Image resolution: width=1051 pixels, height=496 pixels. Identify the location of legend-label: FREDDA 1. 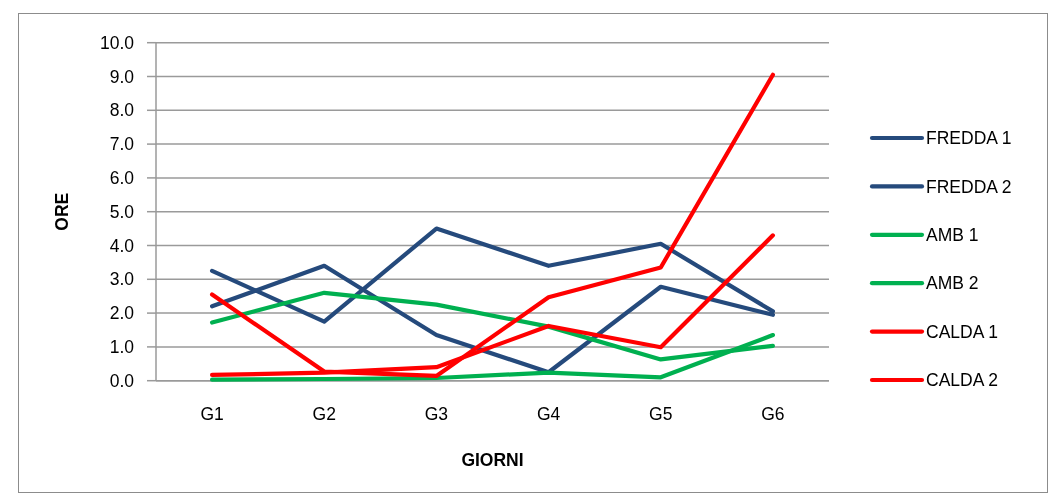
(969, 138).